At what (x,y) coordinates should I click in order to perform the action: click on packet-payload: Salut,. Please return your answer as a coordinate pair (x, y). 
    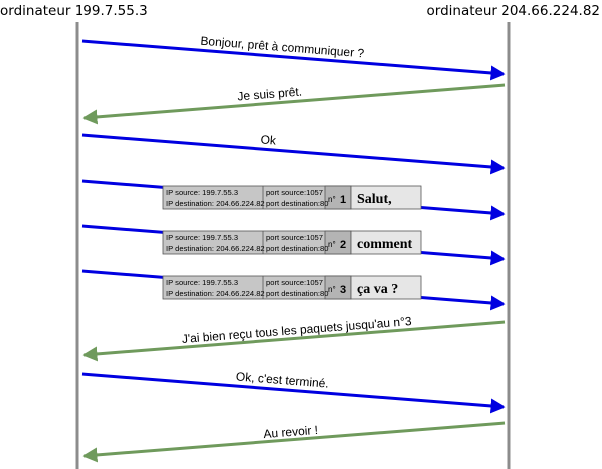
    Looking at the image, I should click on (374, 199).